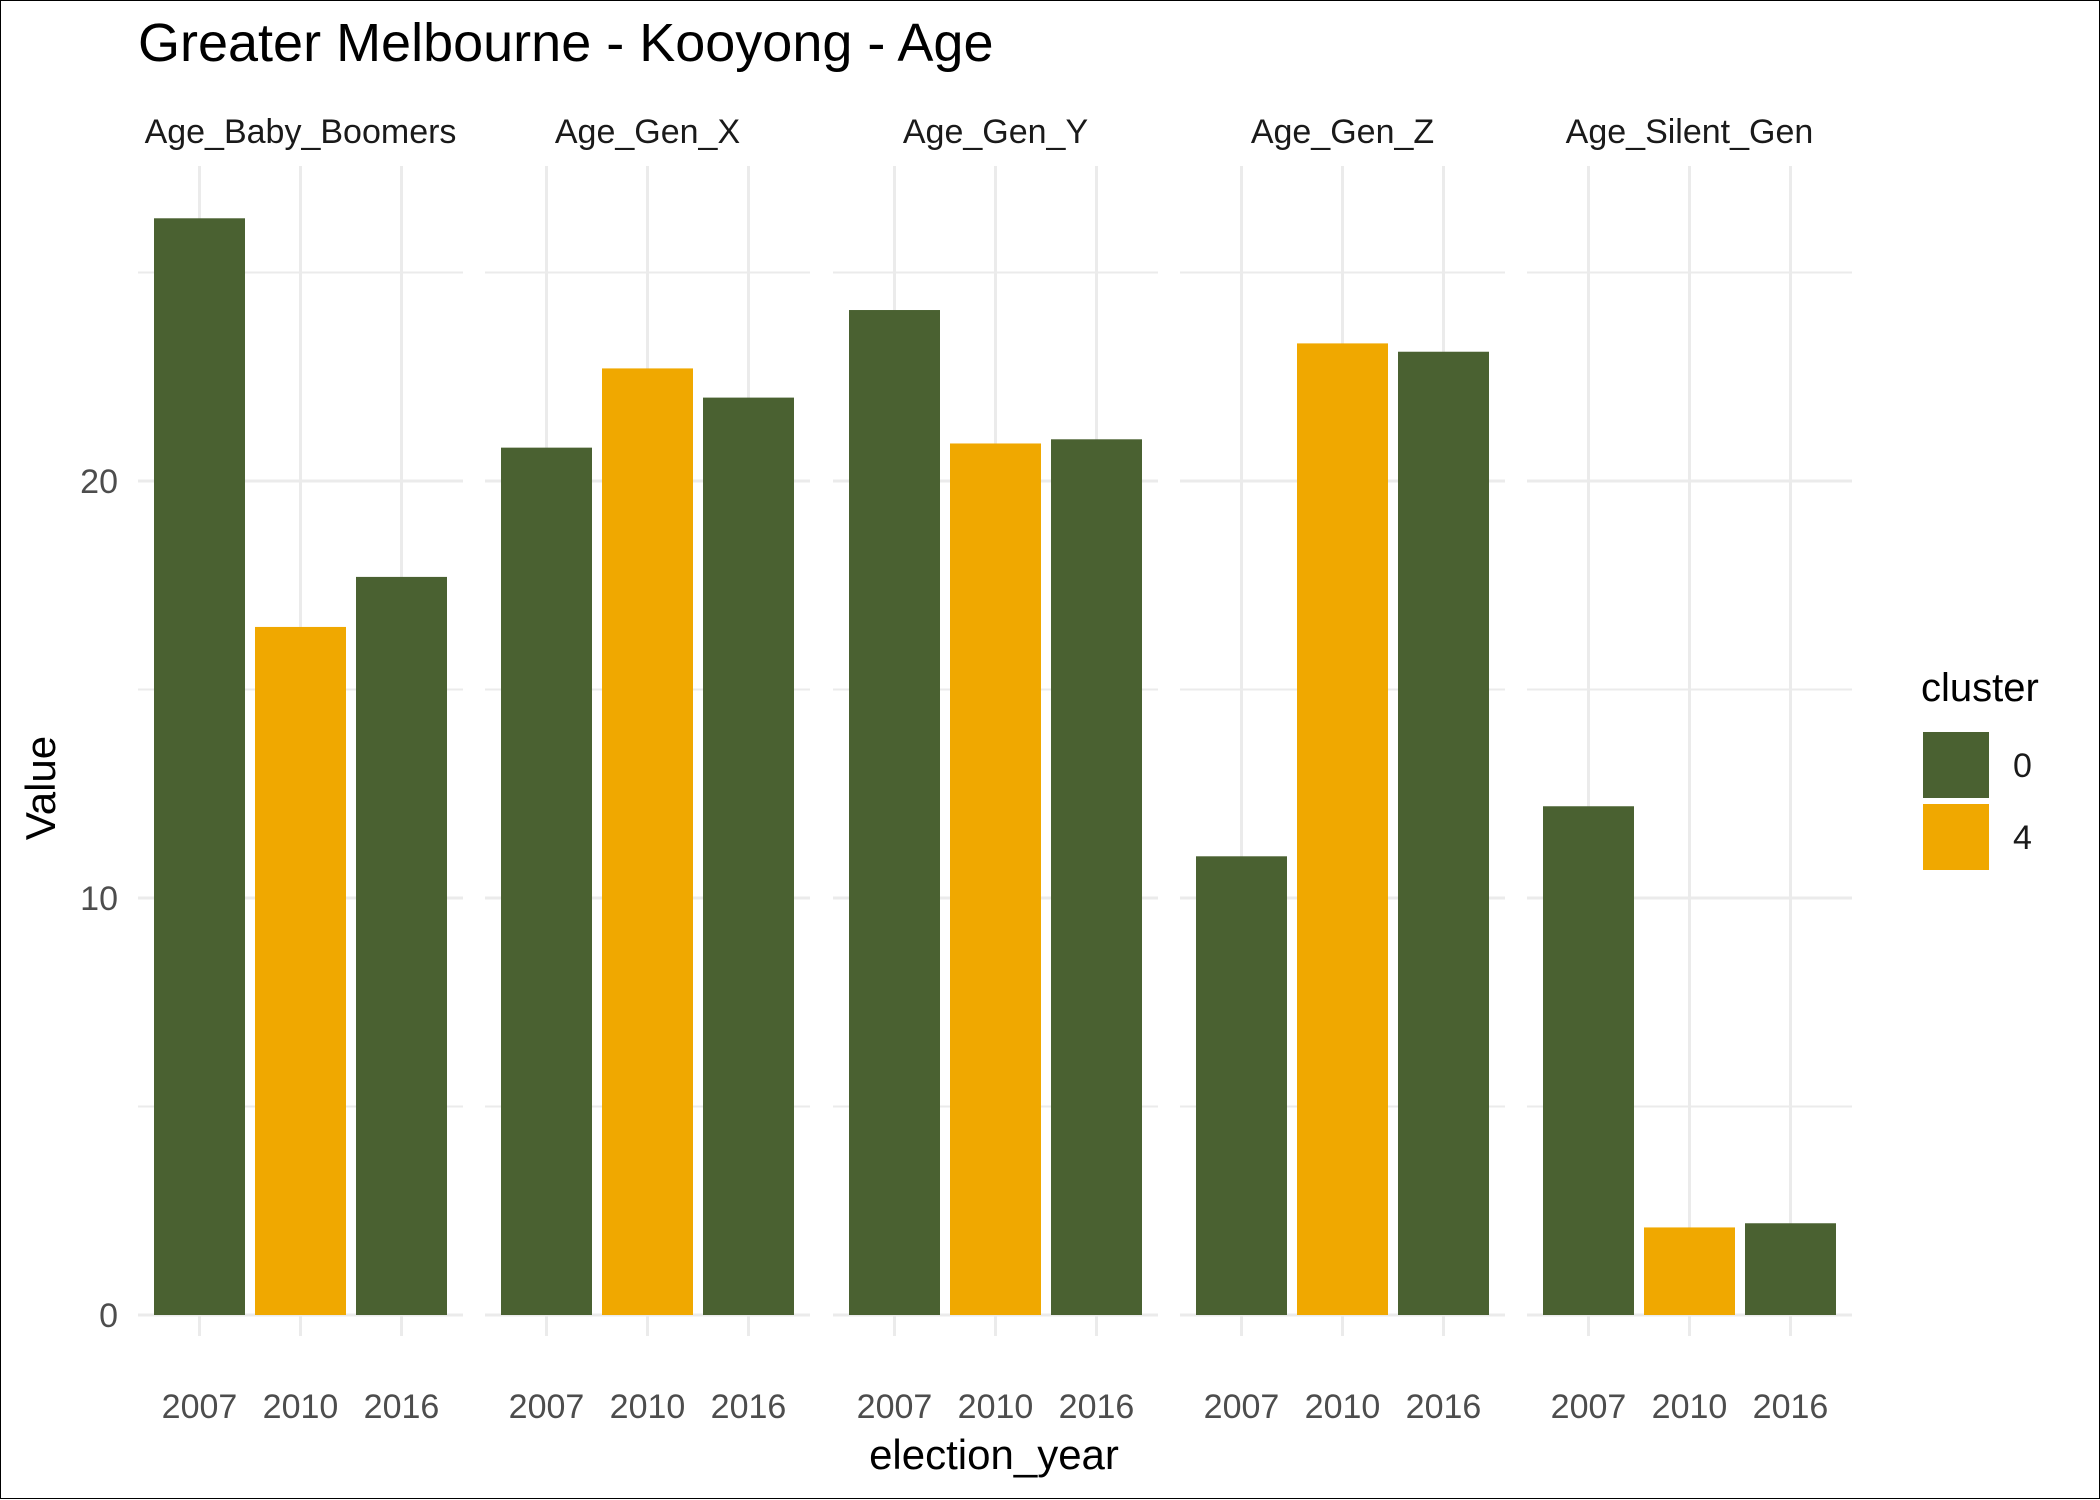 The width and height of the screenshot is (2100, 1500). What do you see at coordinates (99, 482) in the screenshot?
I see `y-tick-label: 20` at bounding box center [99, 482].